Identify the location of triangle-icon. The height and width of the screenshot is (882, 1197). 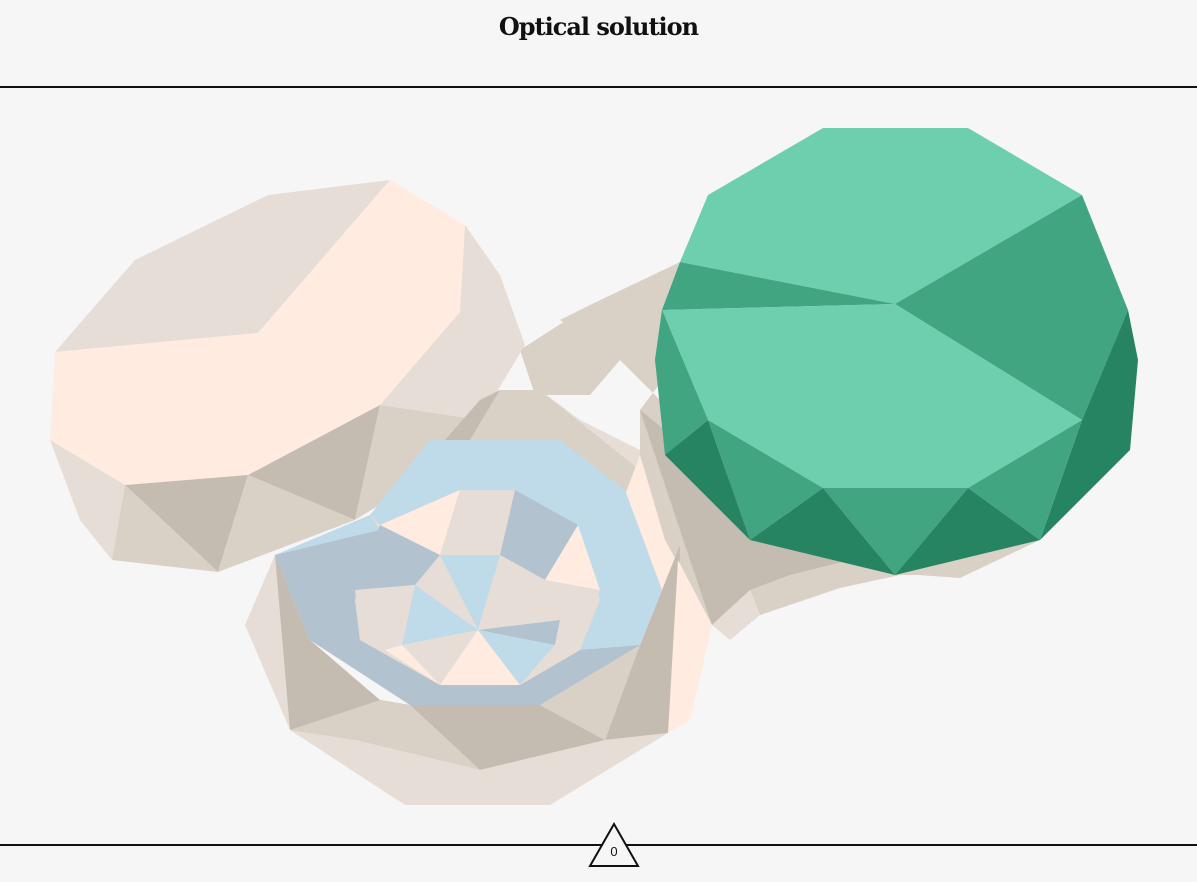
(614, 844).